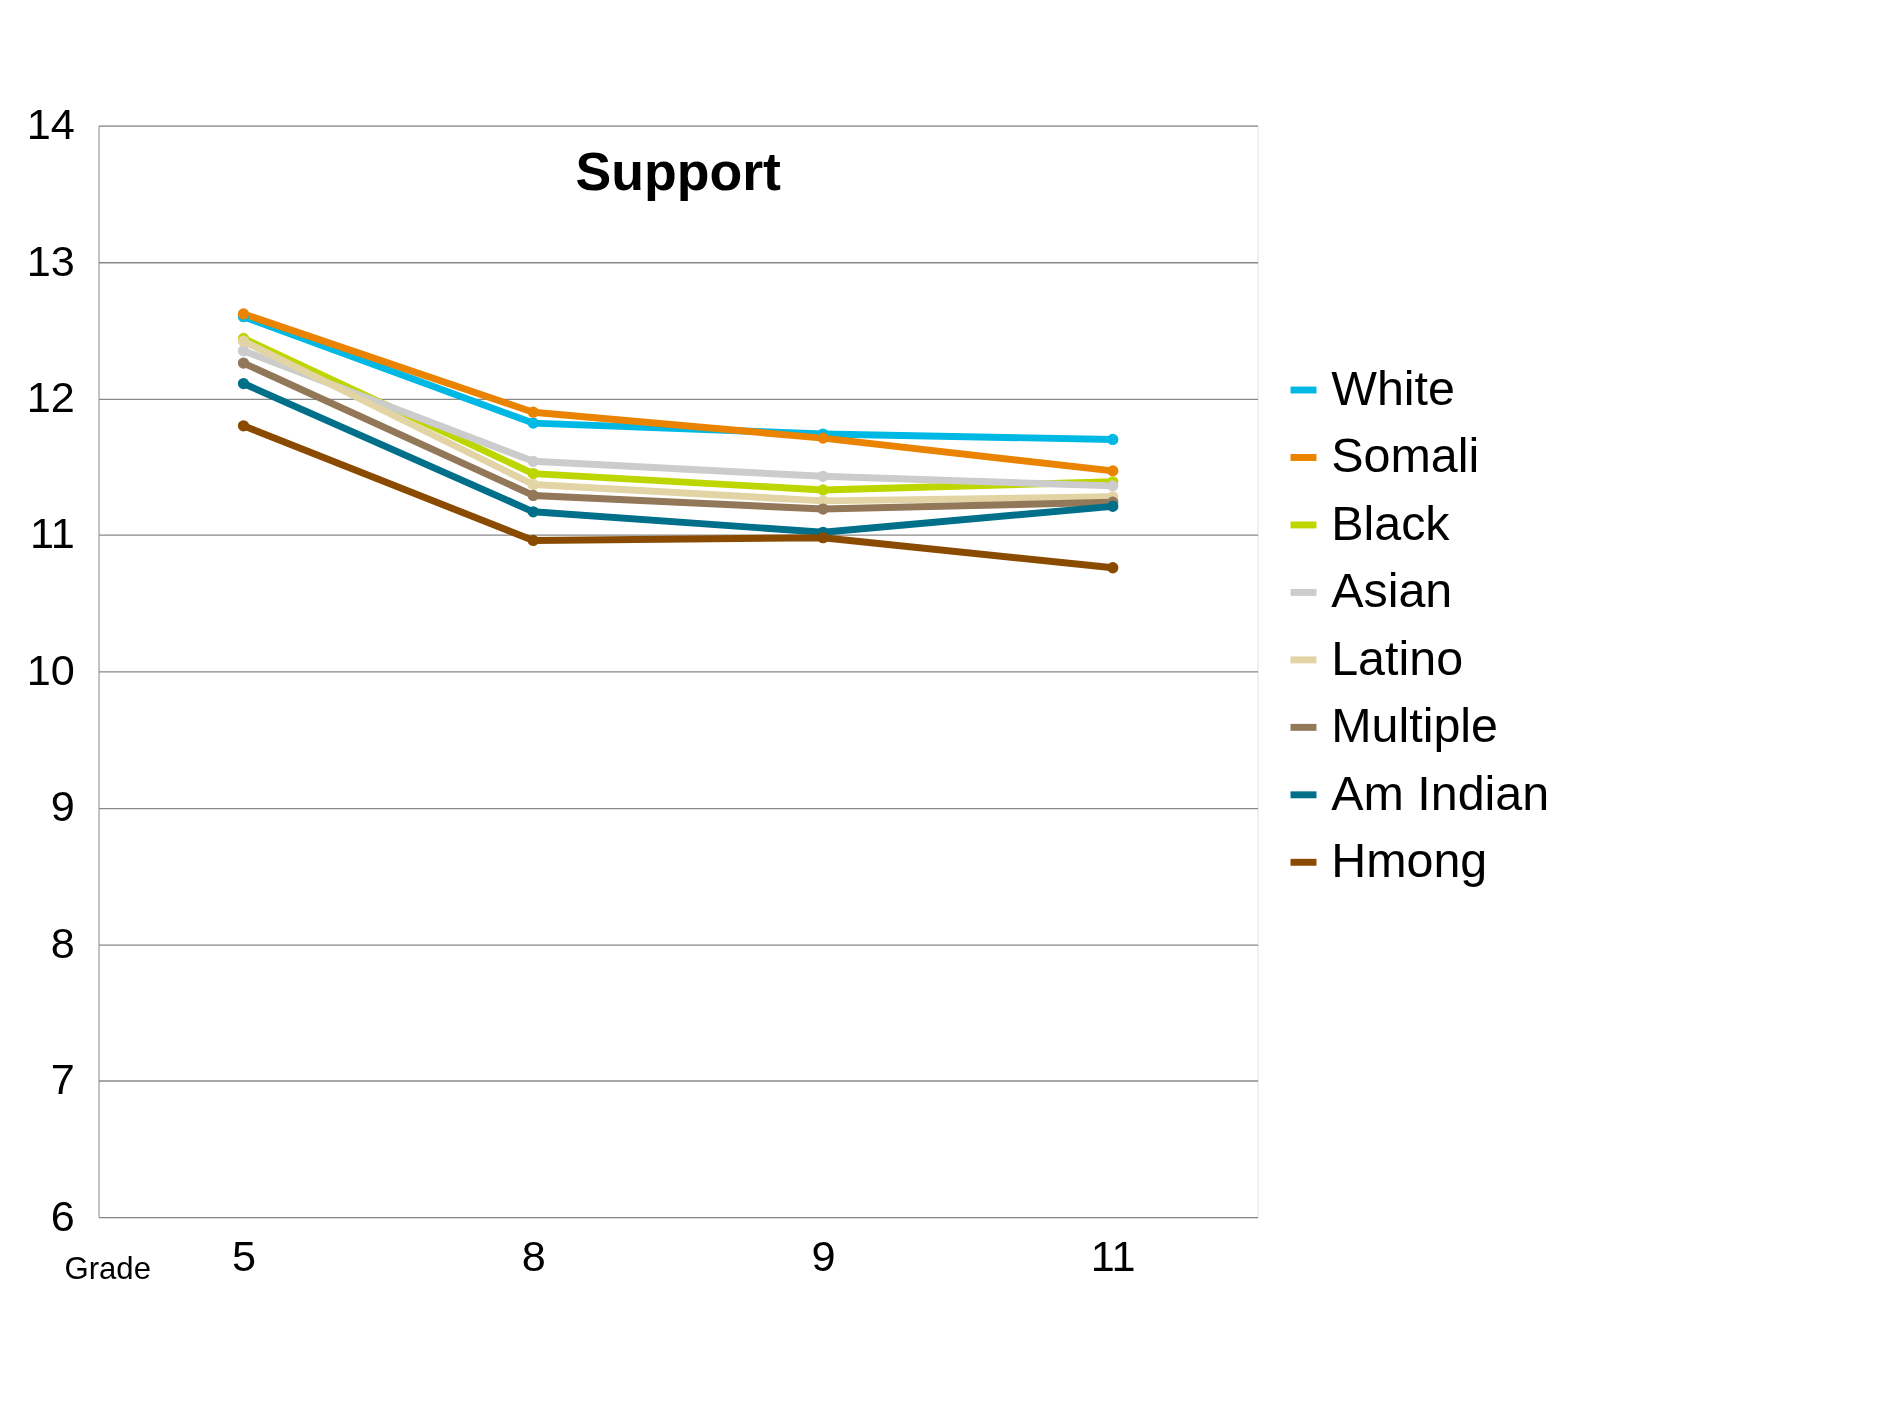 This screenshot has width=1896, height=1404. I want to click on y-tick-label: 8, so click(62, 942).